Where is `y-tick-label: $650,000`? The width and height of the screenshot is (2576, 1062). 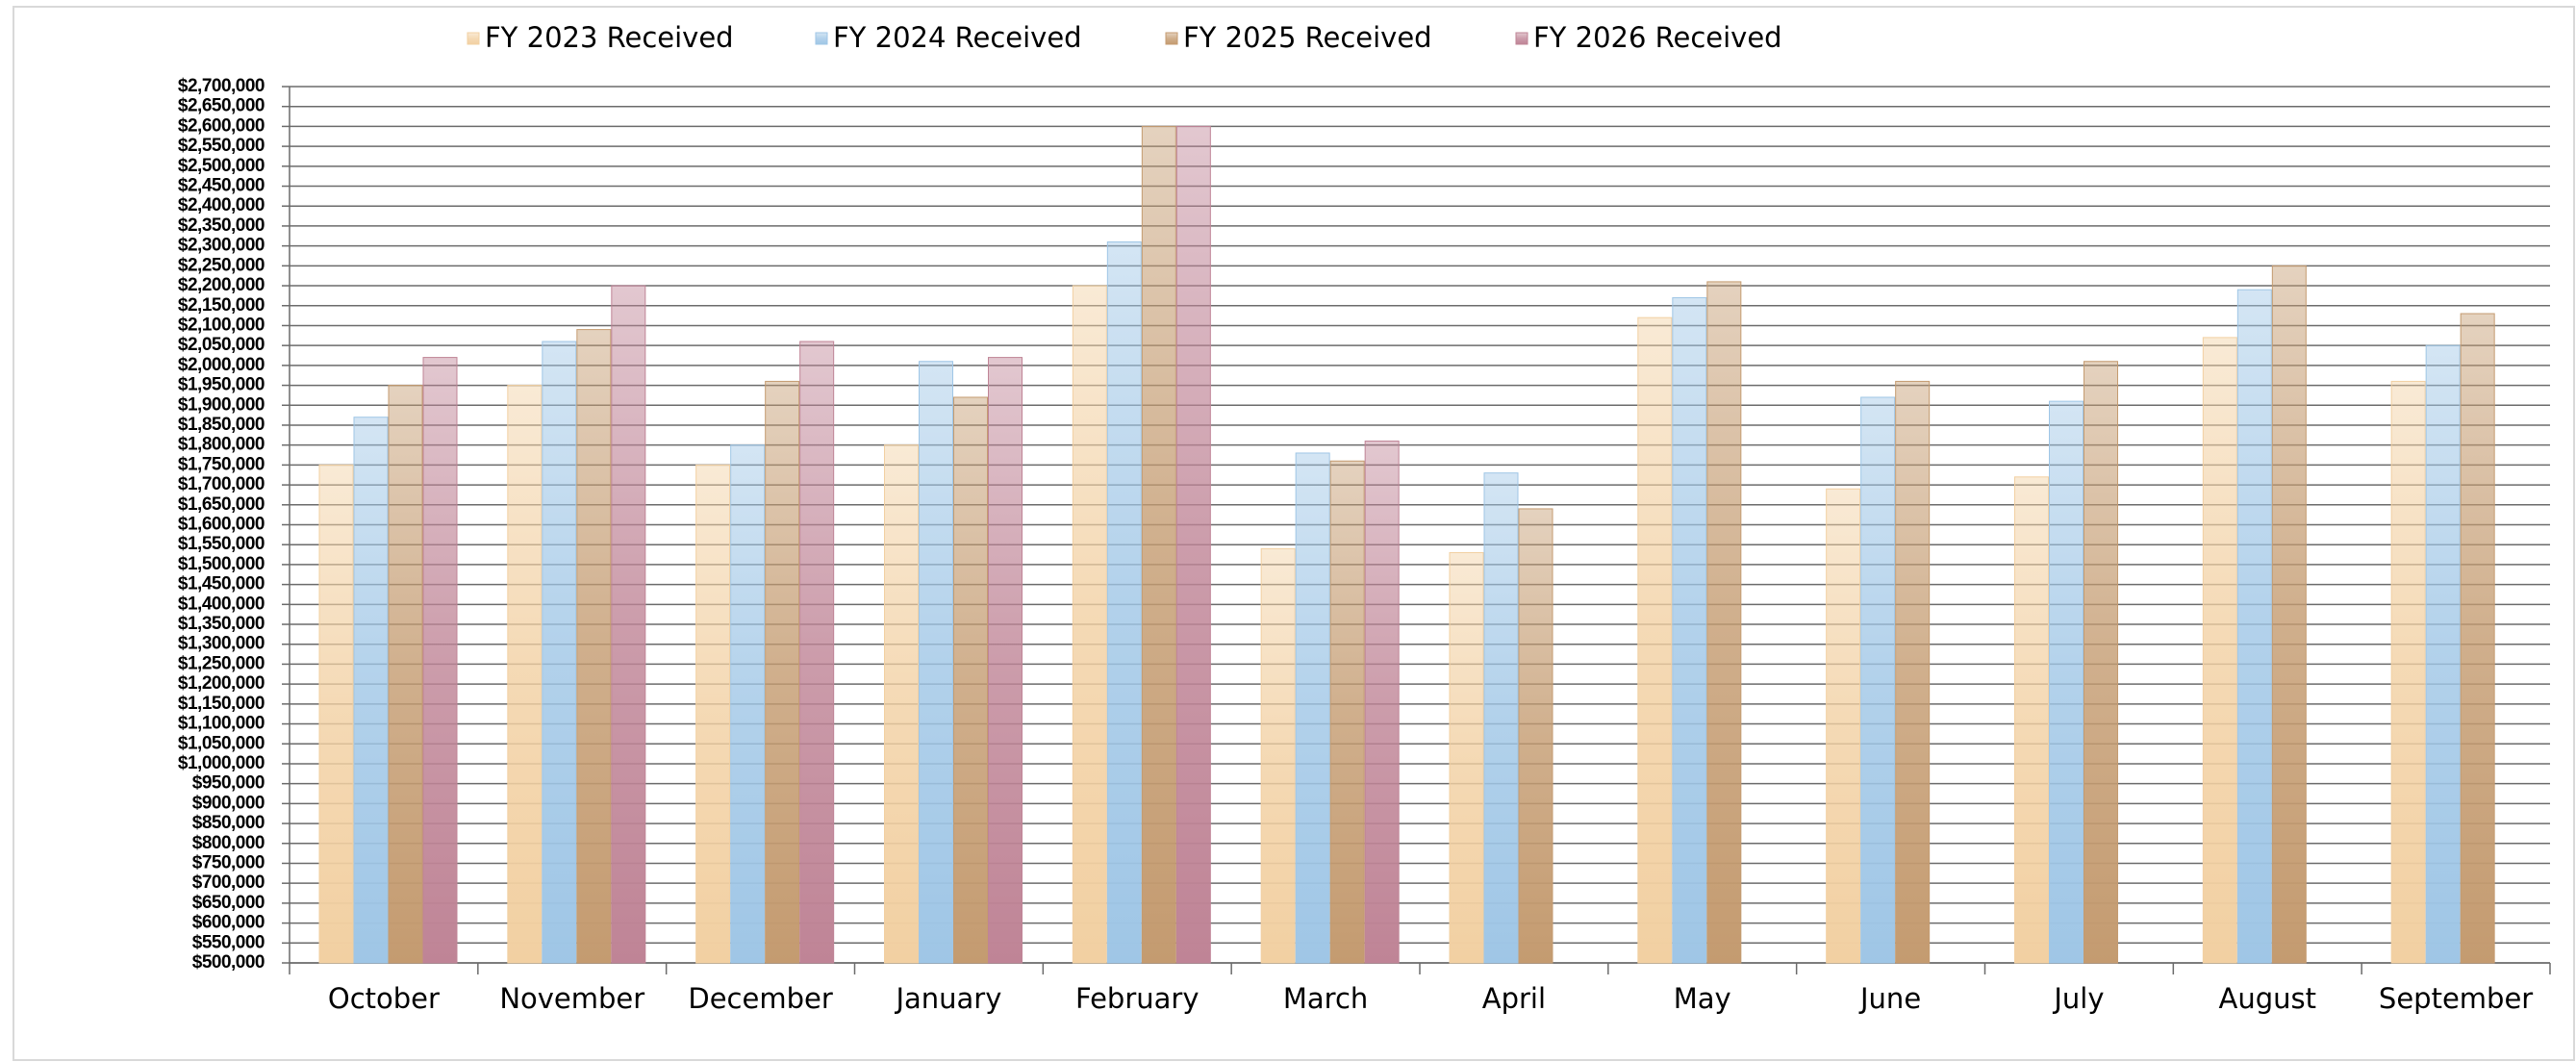
y-tick-label: $650,000 is located at coordinates (229, 903).